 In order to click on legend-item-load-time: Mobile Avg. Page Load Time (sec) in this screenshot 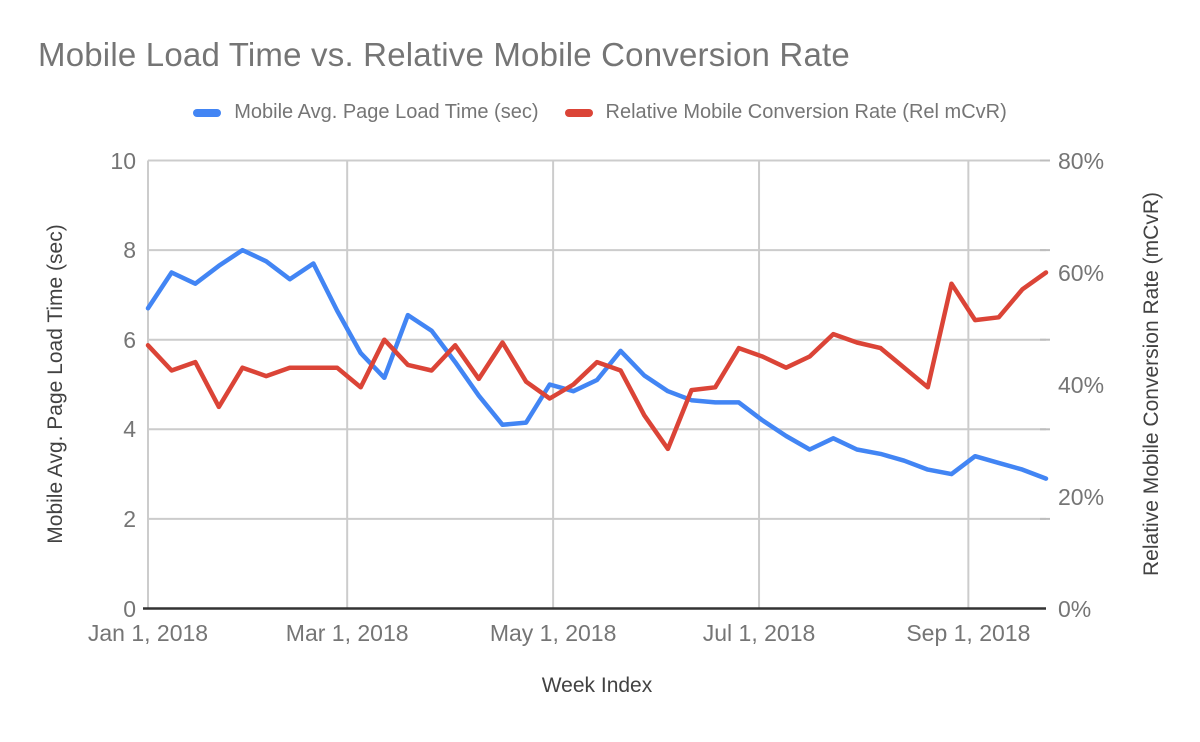, I will do `click(366, 112)`.